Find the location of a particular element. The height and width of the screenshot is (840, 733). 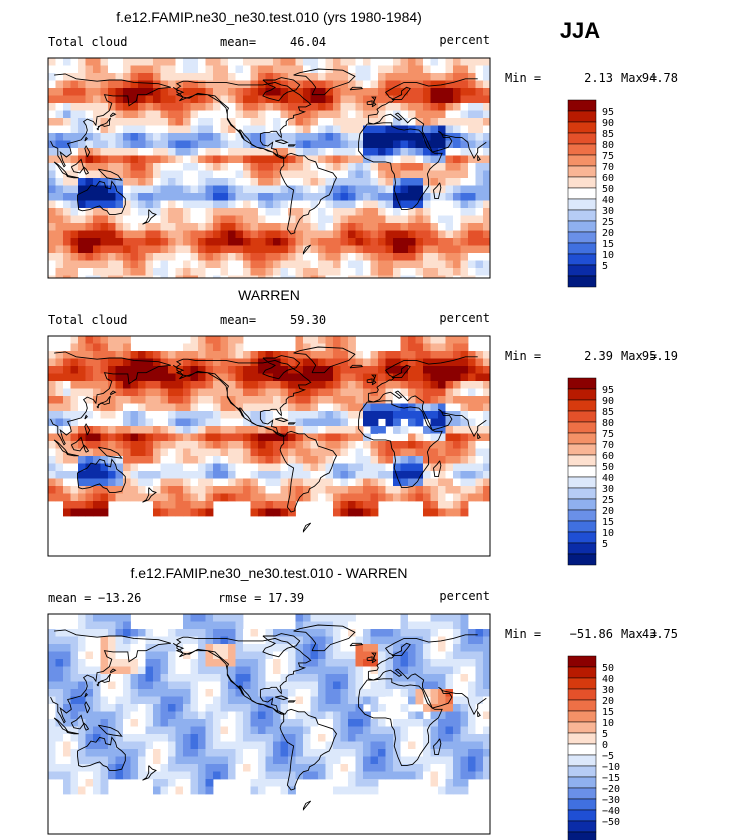

colorbar-tick-label: 5 is located at coordinates (605, 266).